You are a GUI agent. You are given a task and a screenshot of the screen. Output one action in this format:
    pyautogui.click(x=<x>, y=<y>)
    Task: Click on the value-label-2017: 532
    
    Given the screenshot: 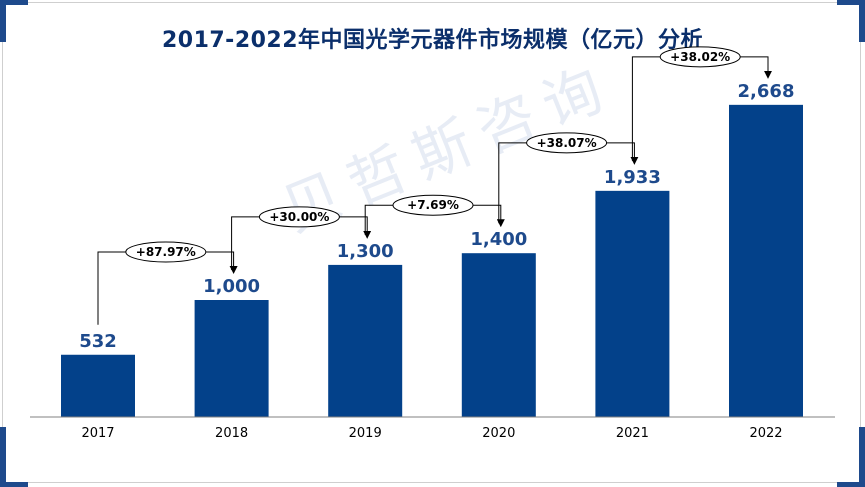 What is the action you would take?
    pyautogui.click(x=98, y=341)
    